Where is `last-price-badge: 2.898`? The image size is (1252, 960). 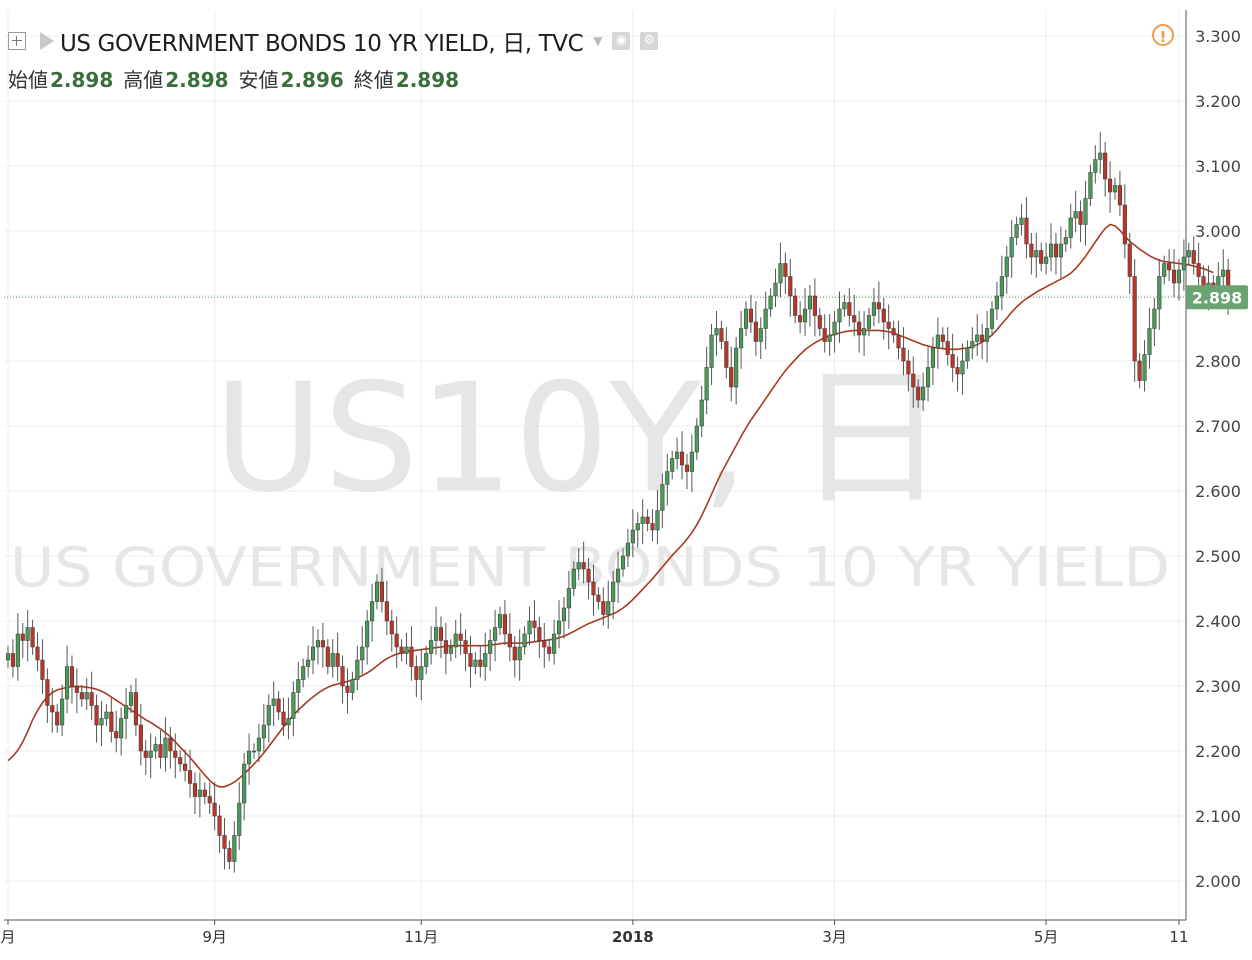
last-price-badge: 2.898 is located at coordinates (1217, 297).